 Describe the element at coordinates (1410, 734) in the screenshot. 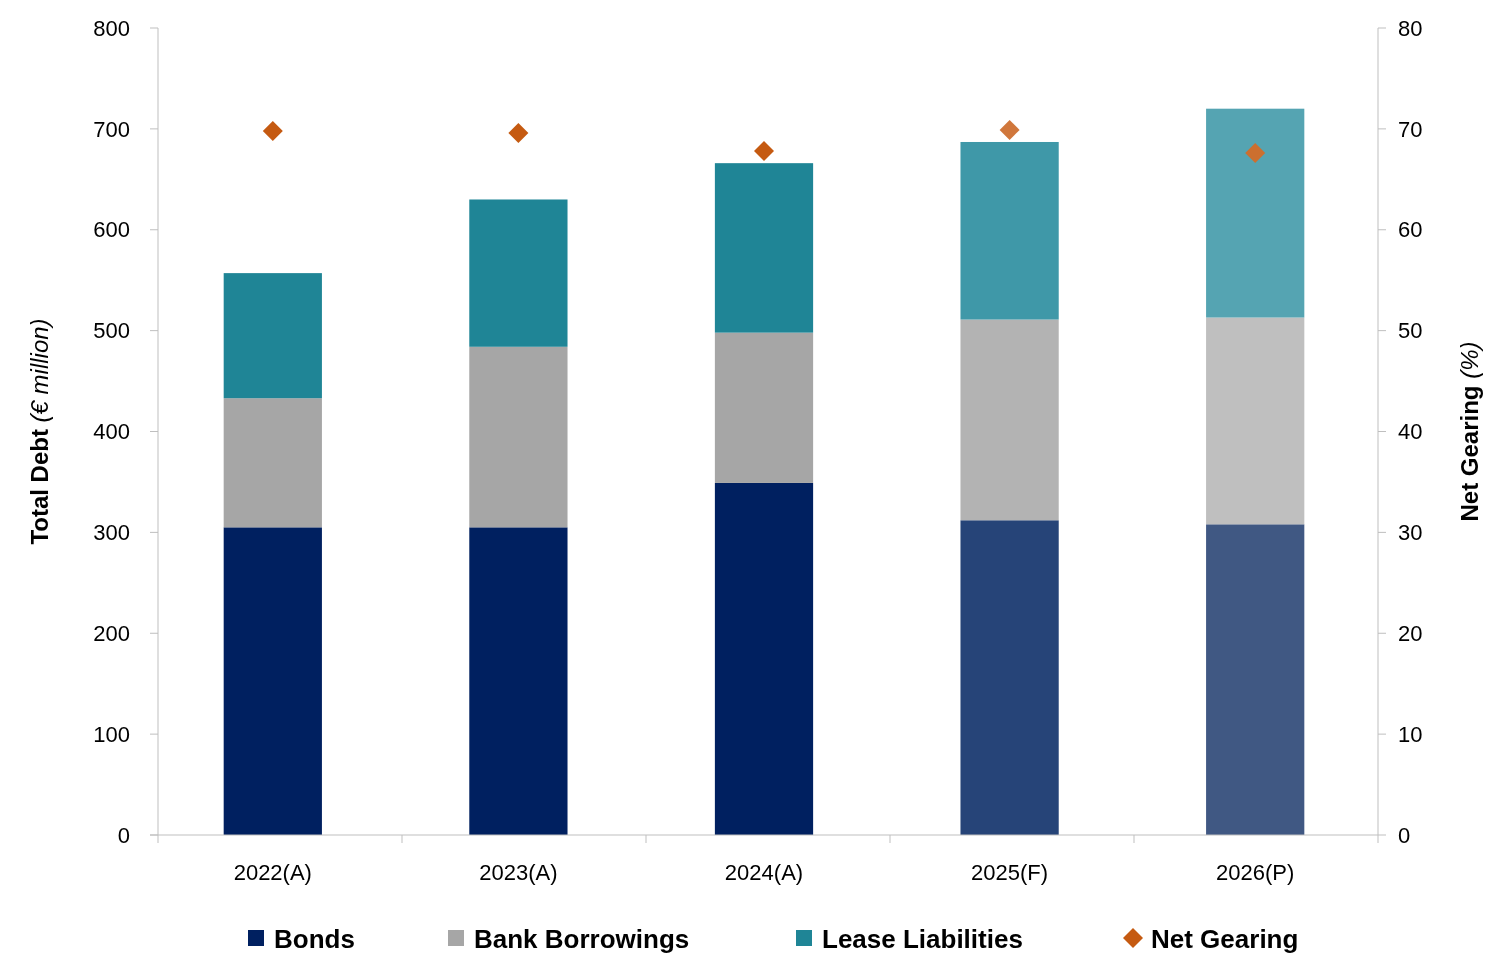

I see `y2-tick-label: 10` at that location.